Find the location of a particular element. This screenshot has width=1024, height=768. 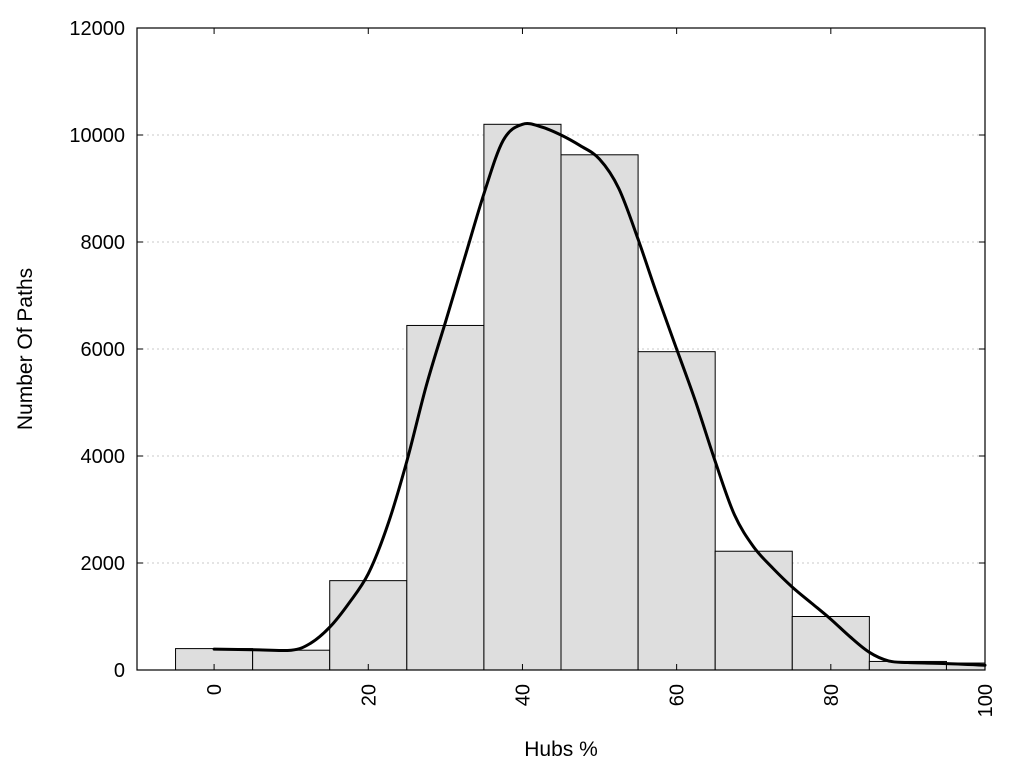

x-tick-label: 0 is located at coordinates (215, 689).